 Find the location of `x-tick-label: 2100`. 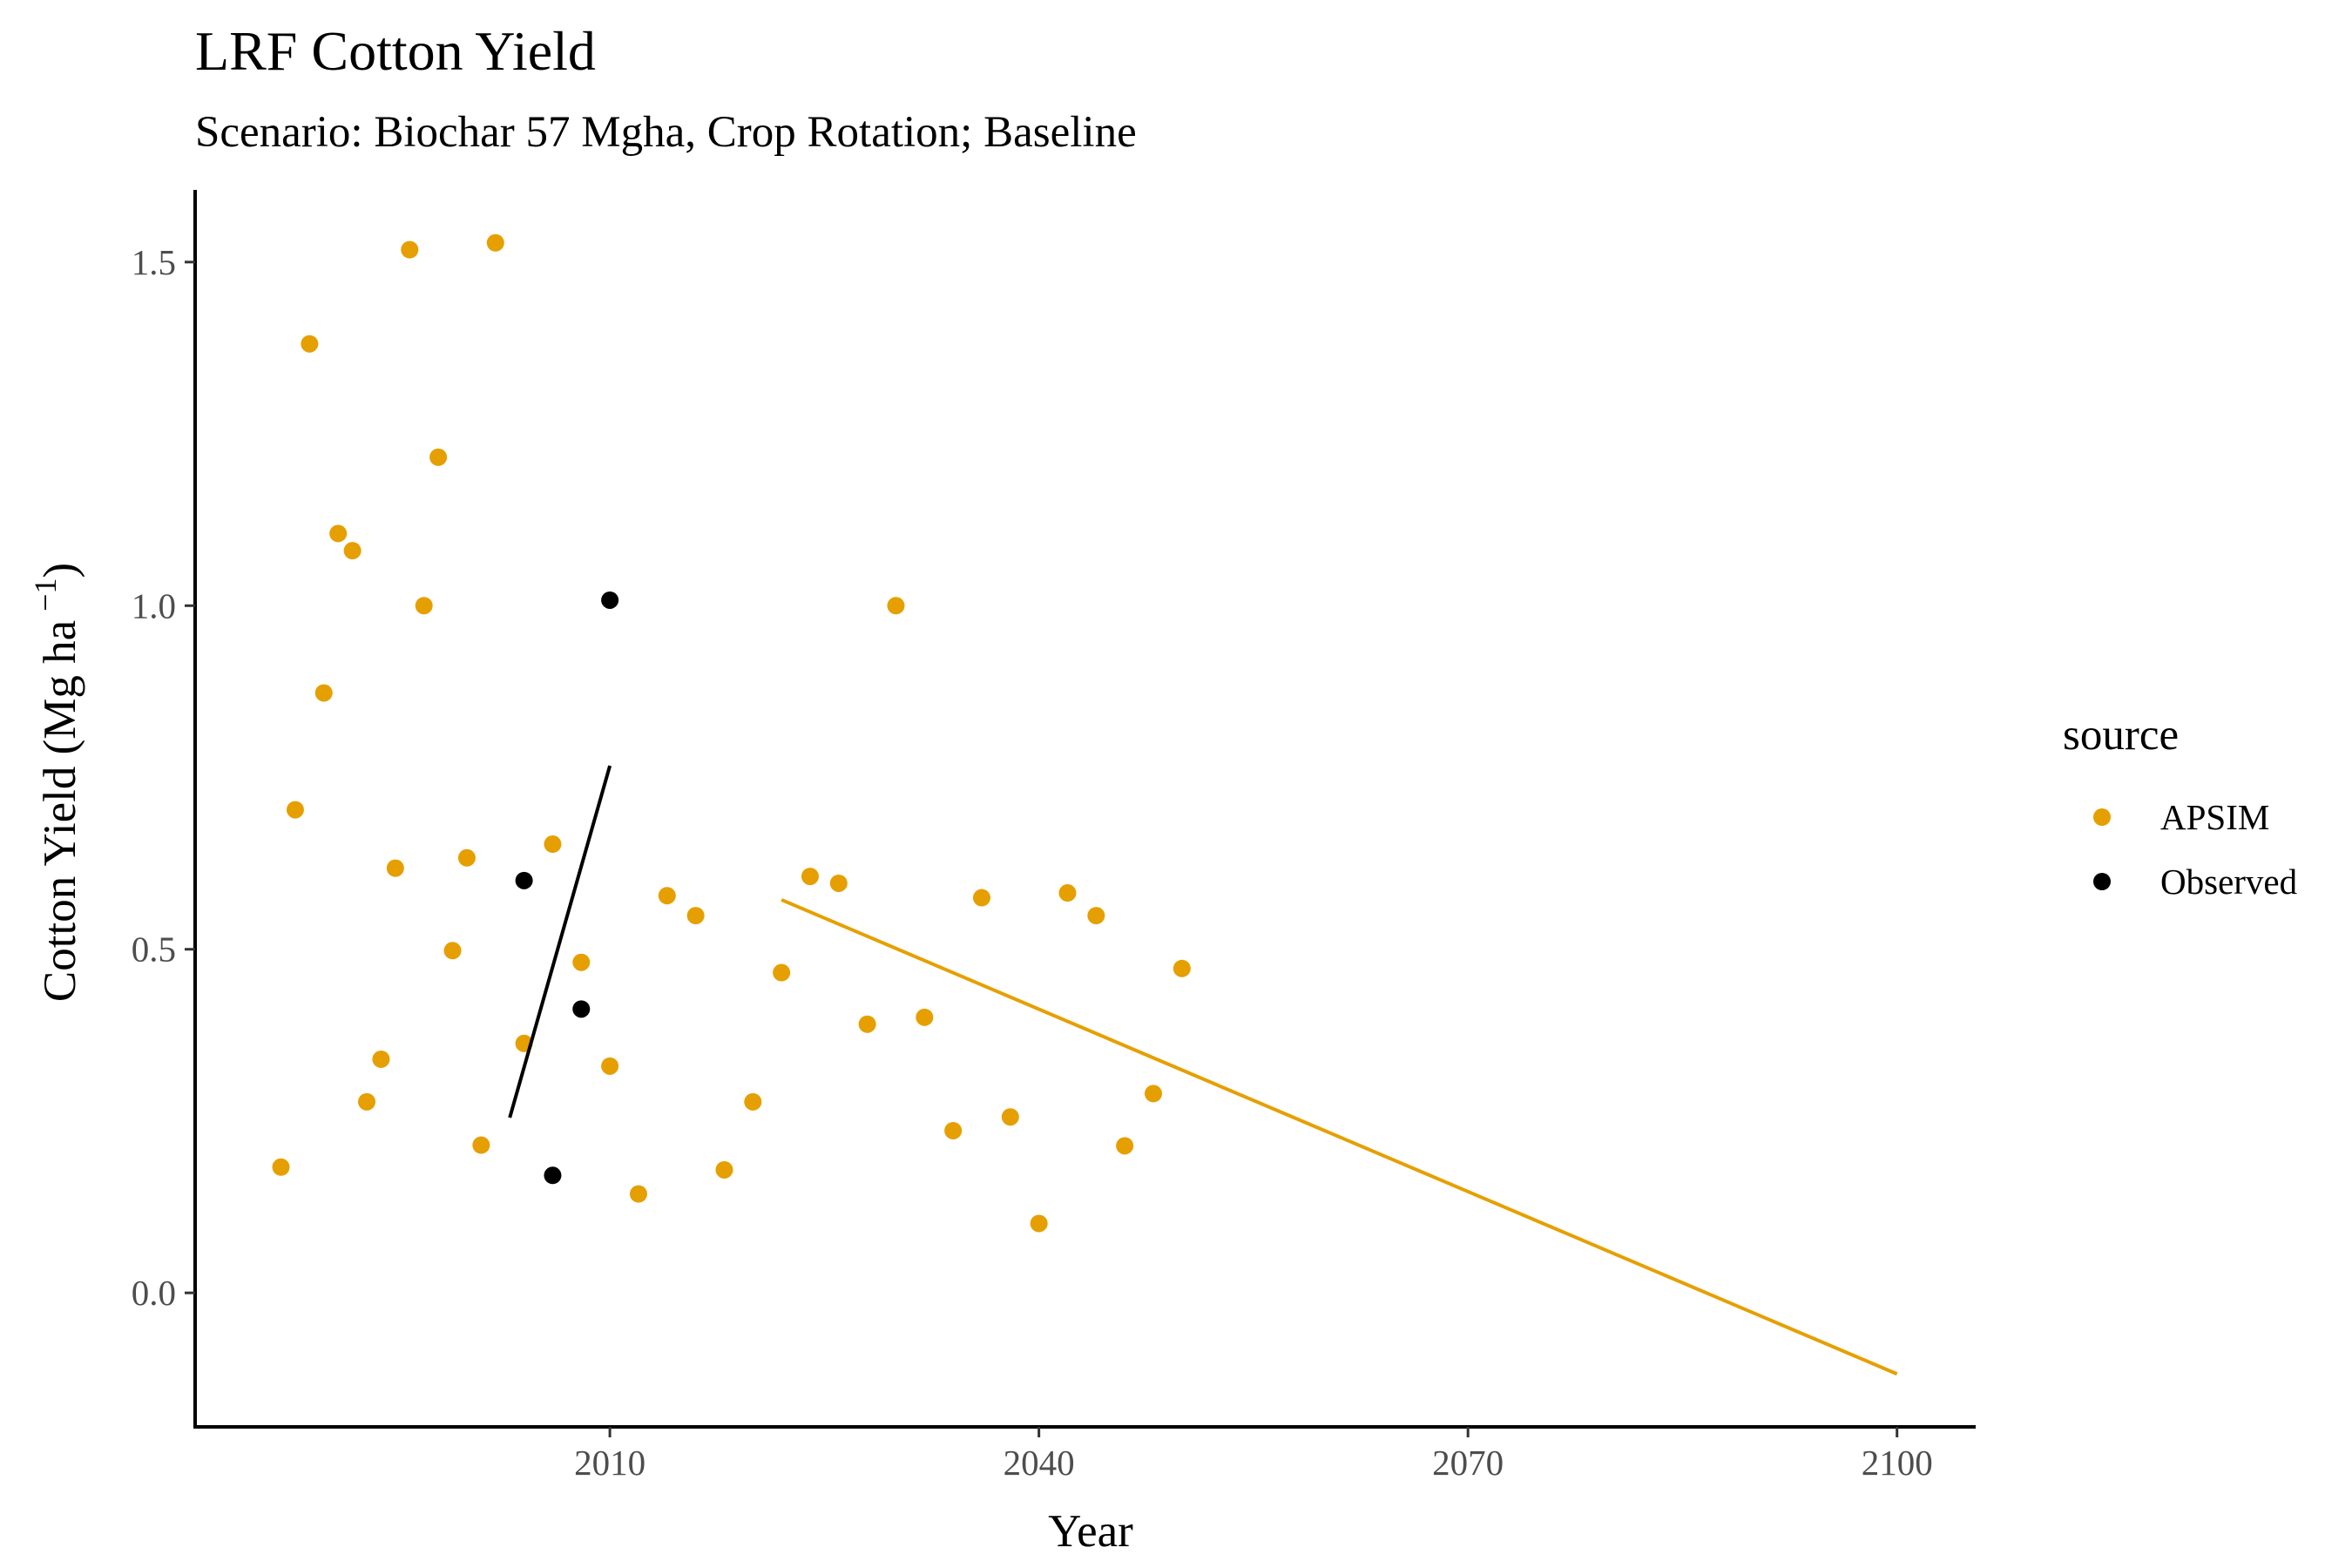

x-tick-label: 2100 is located at coordinates (1897, 1463).